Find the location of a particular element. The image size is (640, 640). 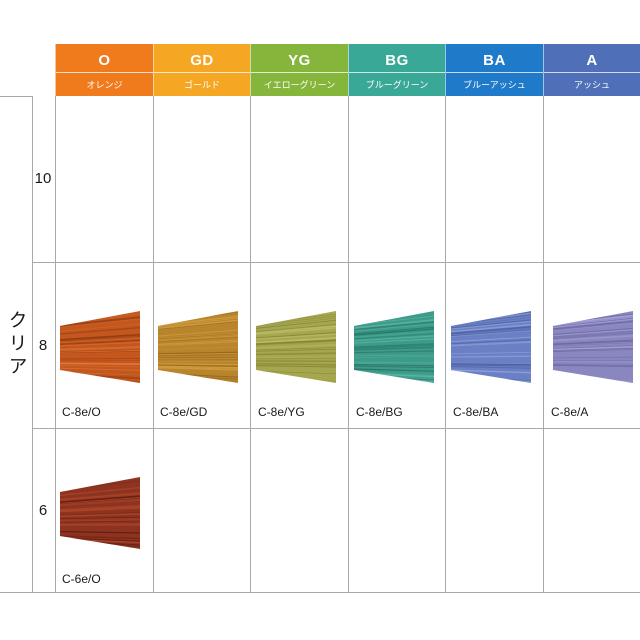

column-code: A is located at coordinates (592, 60).